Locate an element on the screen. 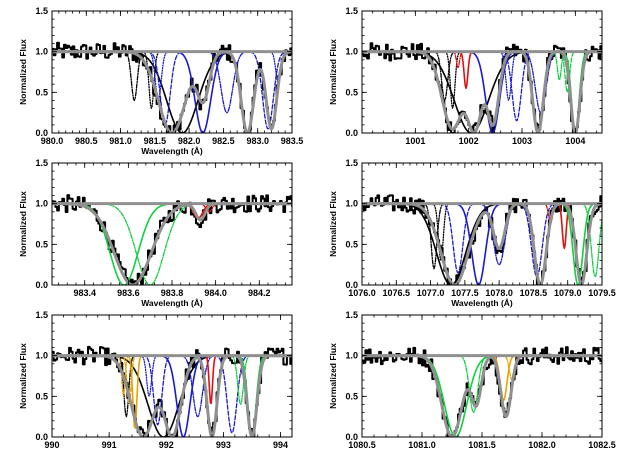 Image resolution: width=618 pixels, height=455 pixels. x-tick-label: 1079.0 is located at coordinates (568, 293).